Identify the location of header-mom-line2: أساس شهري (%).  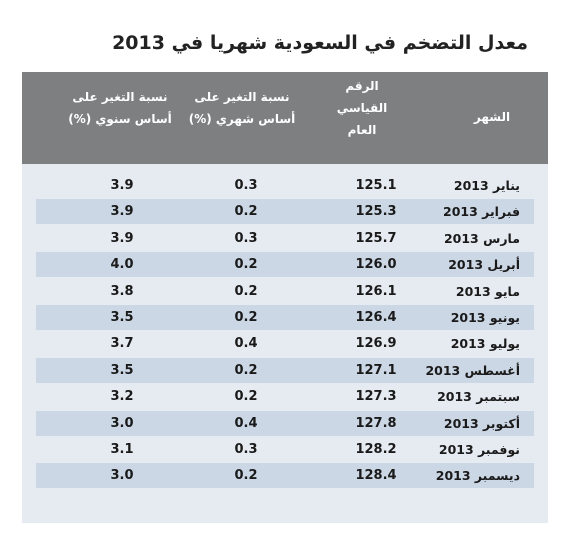
(242, 119).